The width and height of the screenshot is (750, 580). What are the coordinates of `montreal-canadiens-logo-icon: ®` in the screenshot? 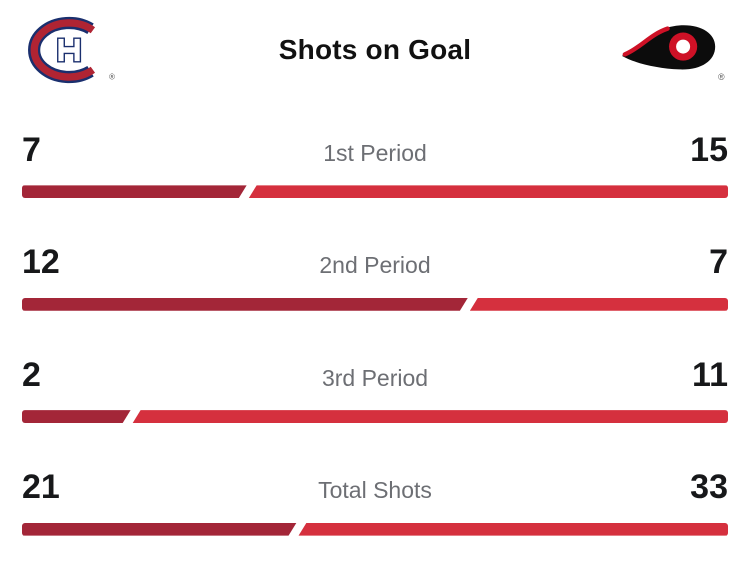 It's located at (150, 50).